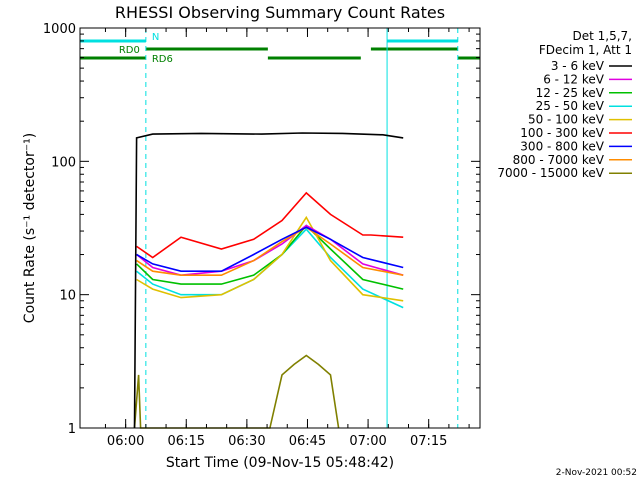  What do you see at coordinates (30, 228) in the screenshot?
I see `y-axis-label: Count Rate (s⁻¹ detector⁻¹)` at bounding box center [30, 228].